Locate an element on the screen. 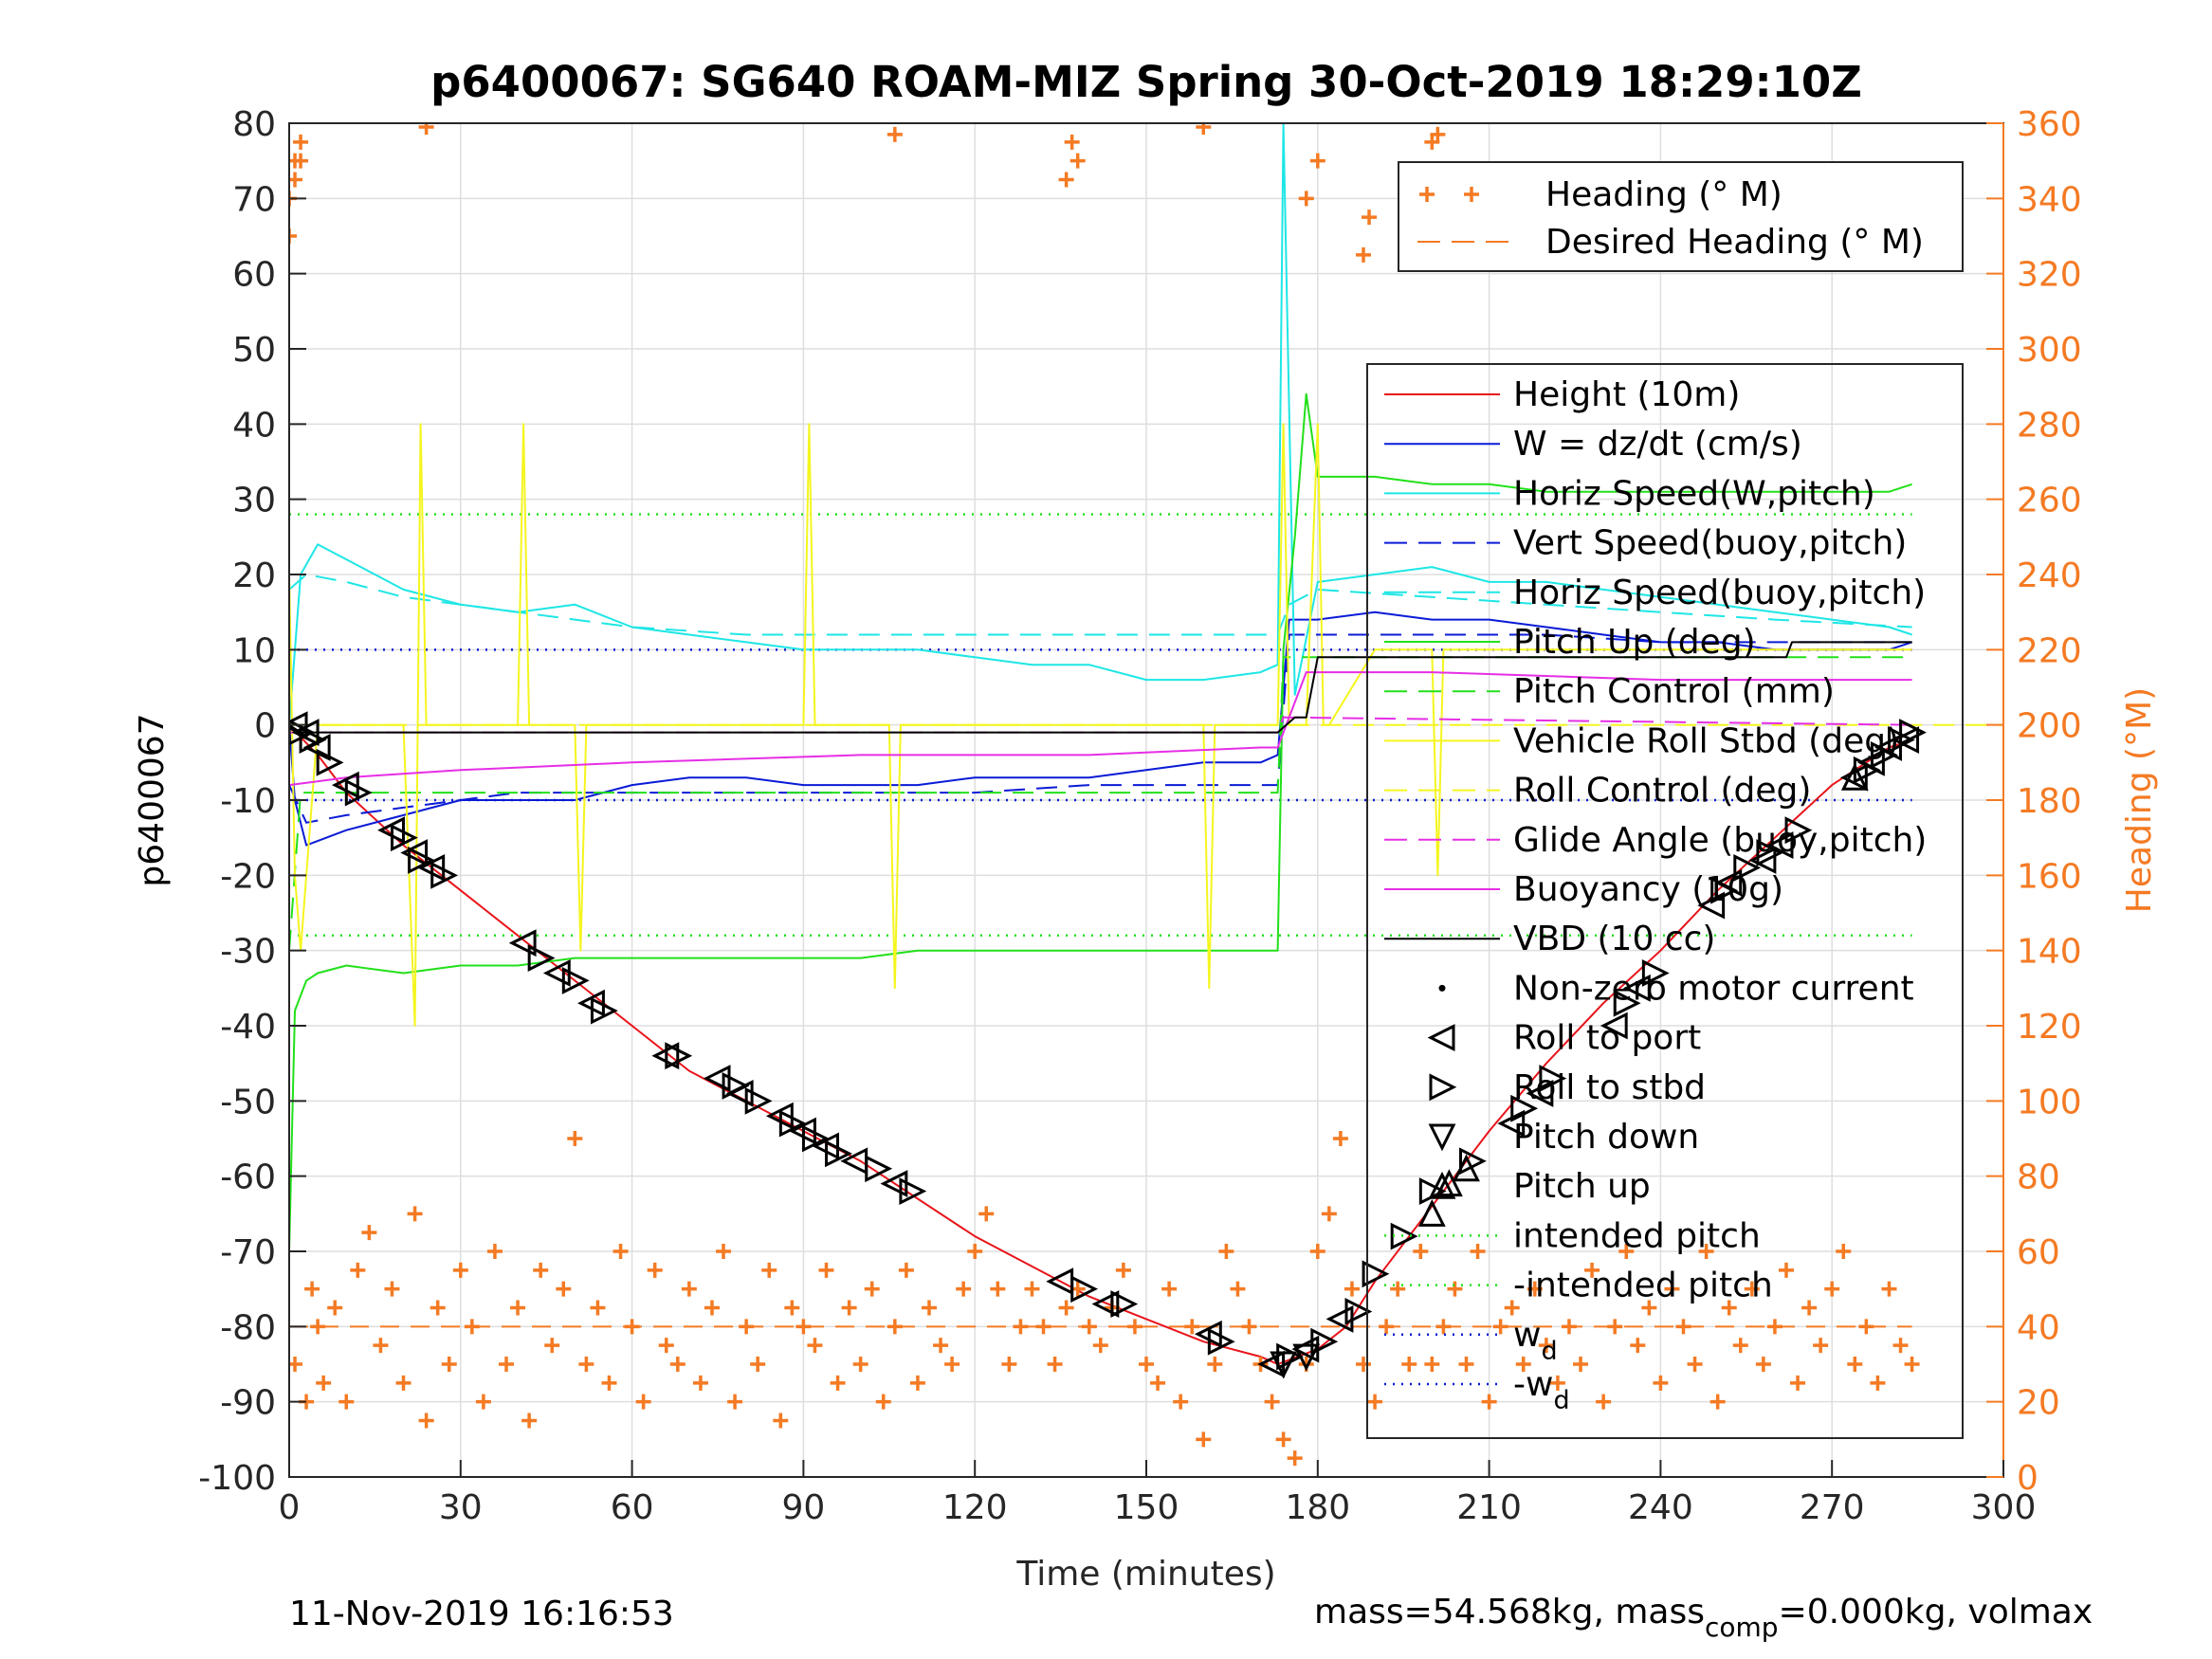 This screenshot has height=1659, width=2212. legend-main-label: Horiz Speed(buoy,pitch) is located at coordinates (1719, 593).